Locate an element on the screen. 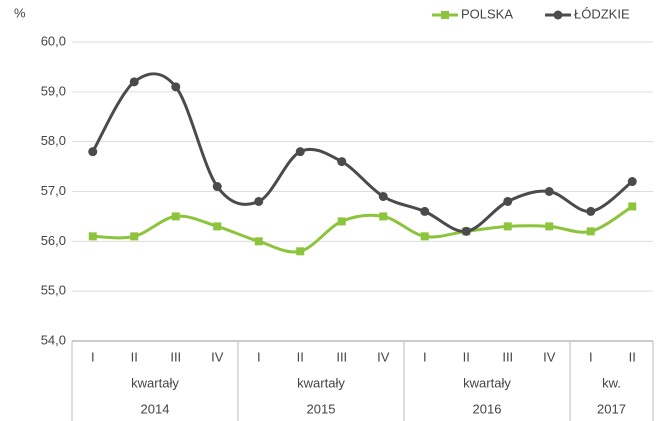 This screenshot has height=421, width=665. y-tick-label: 54,0 is located at coordinates (53, 339).